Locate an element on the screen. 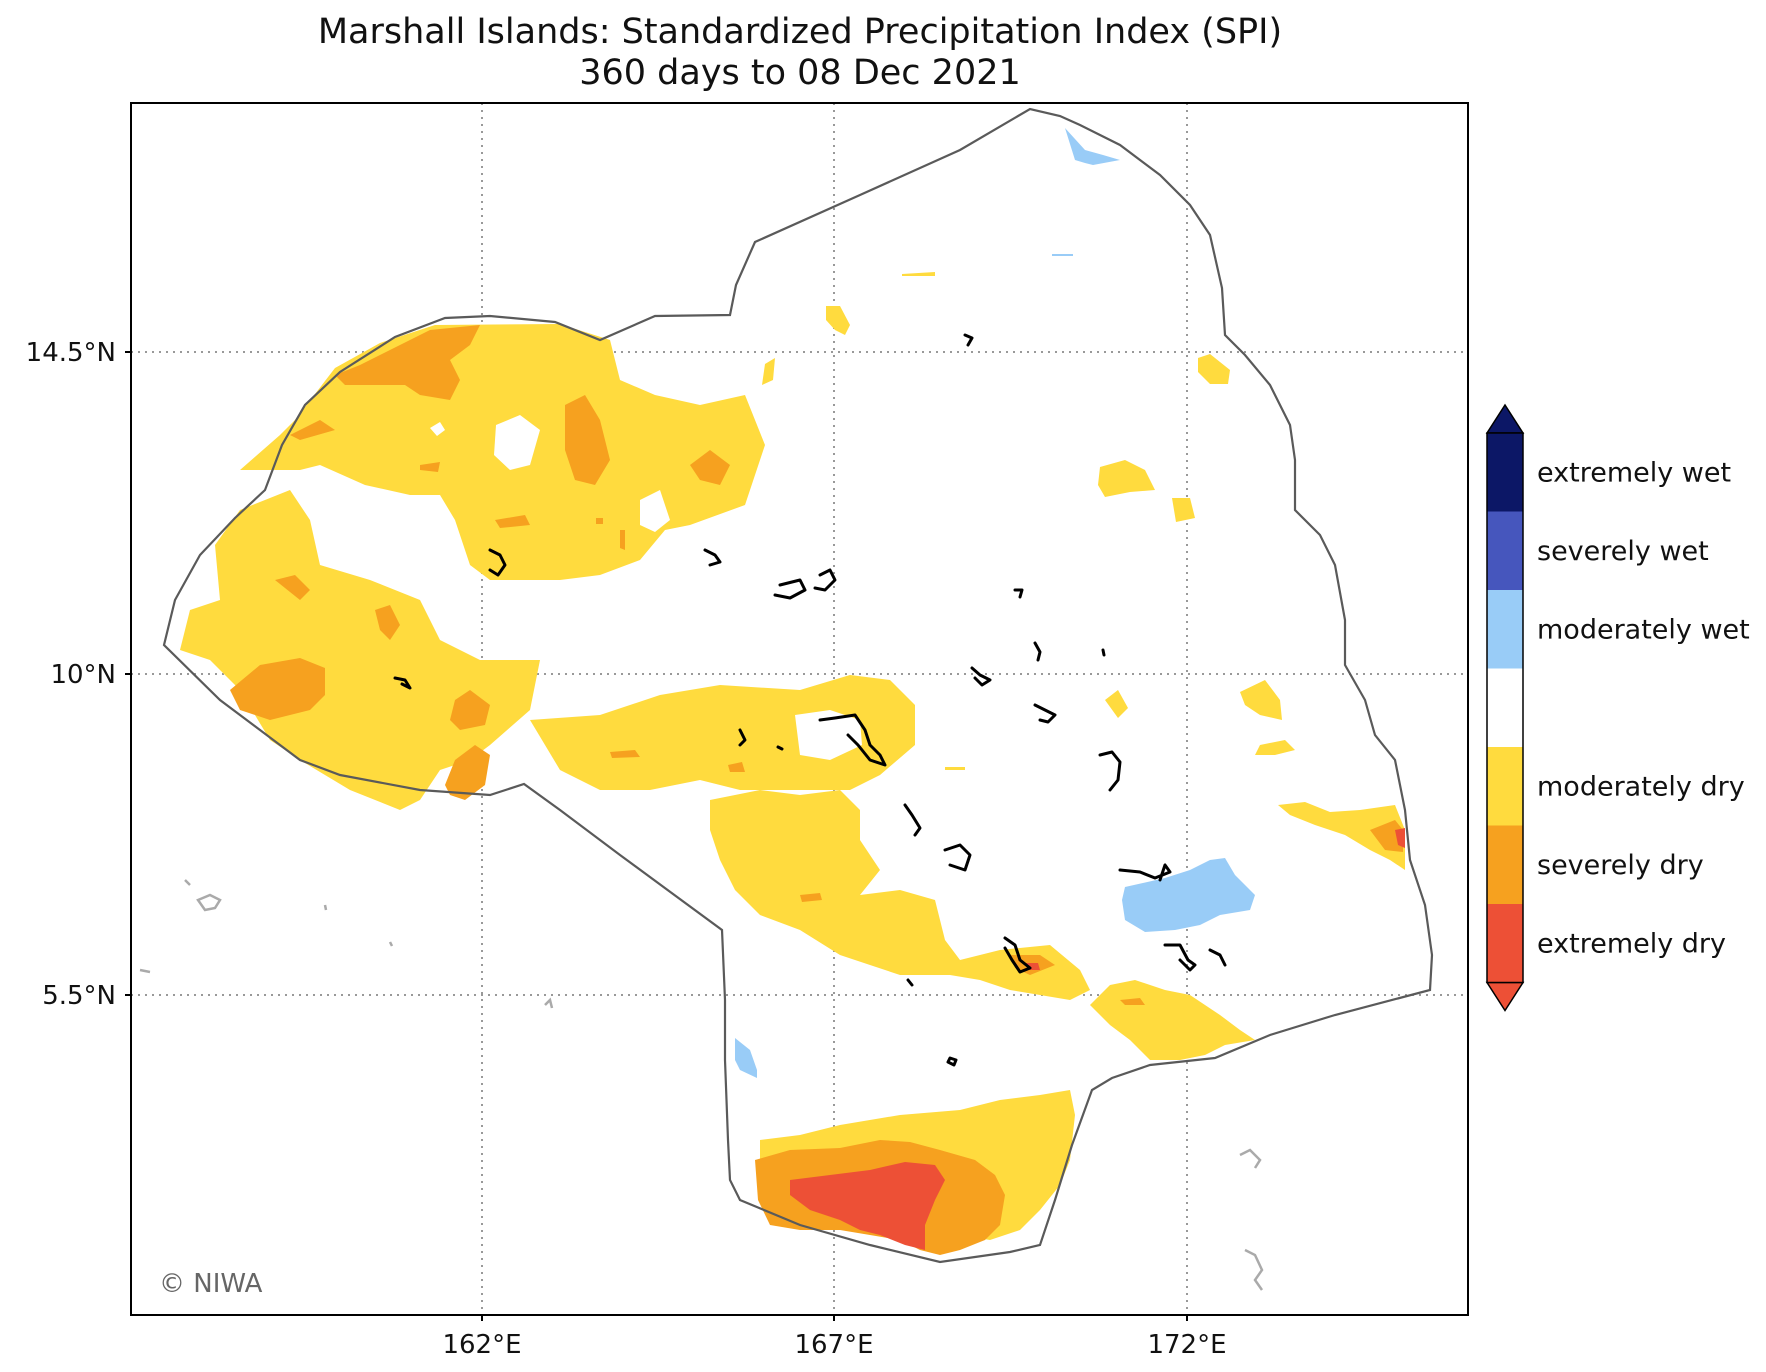 Image resolution: width=1766 pixels, height=1372 pixels. island-kwajalein is located at coordinates (852, 740).